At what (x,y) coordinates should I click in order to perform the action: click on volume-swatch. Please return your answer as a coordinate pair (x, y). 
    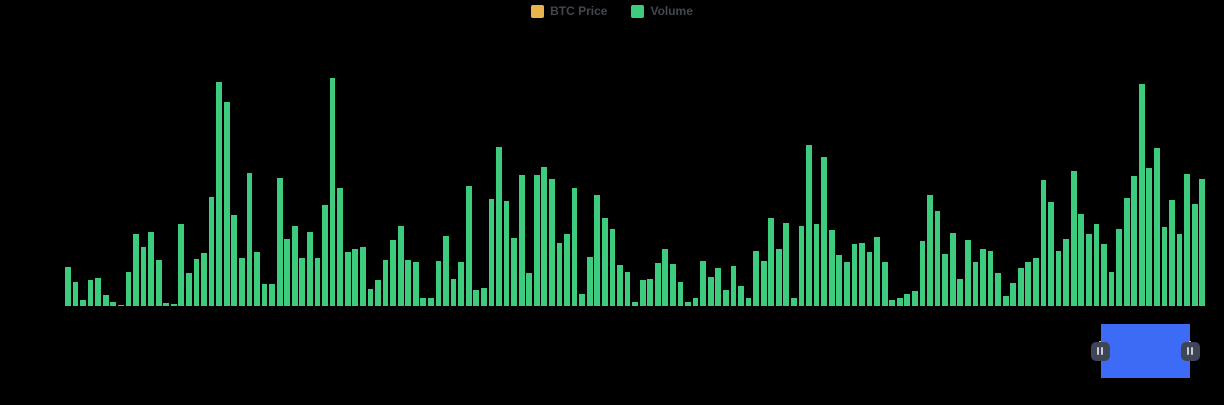
    Looking at the image, I should click on (638, 11).